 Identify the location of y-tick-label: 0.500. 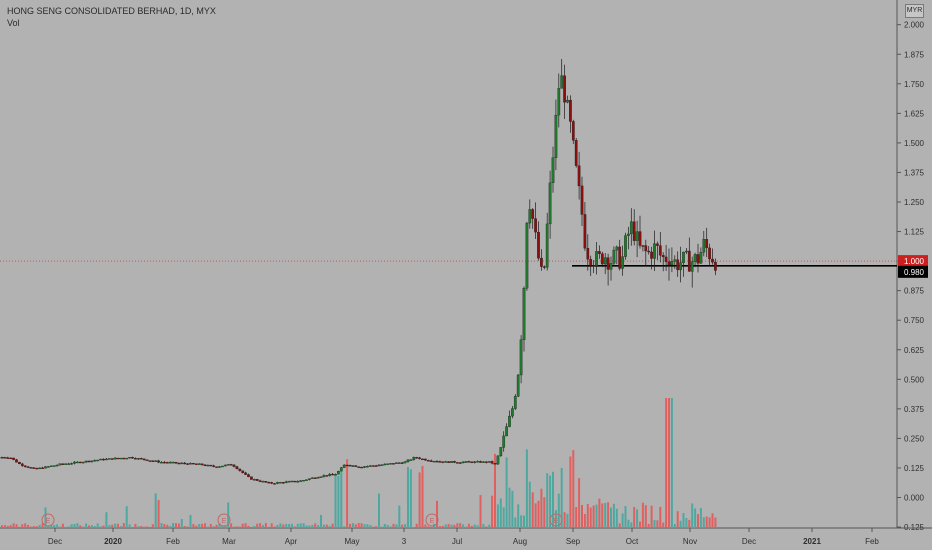
(914, 379).